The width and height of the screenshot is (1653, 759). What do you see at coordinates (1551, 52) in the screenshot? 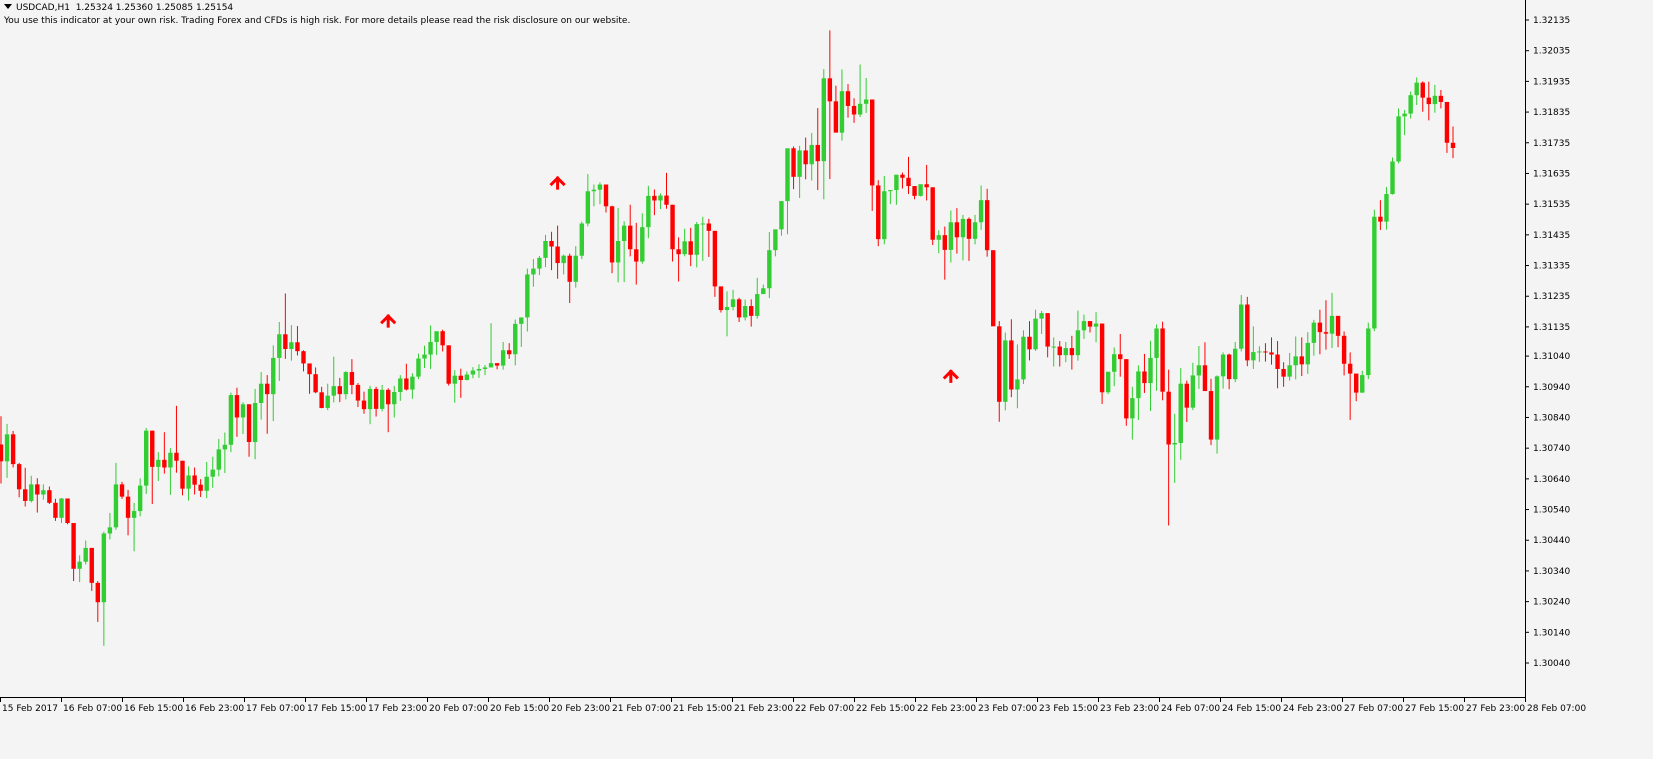
I see `price-tick-label: 1.32035` at bounding box center [1551, 52].